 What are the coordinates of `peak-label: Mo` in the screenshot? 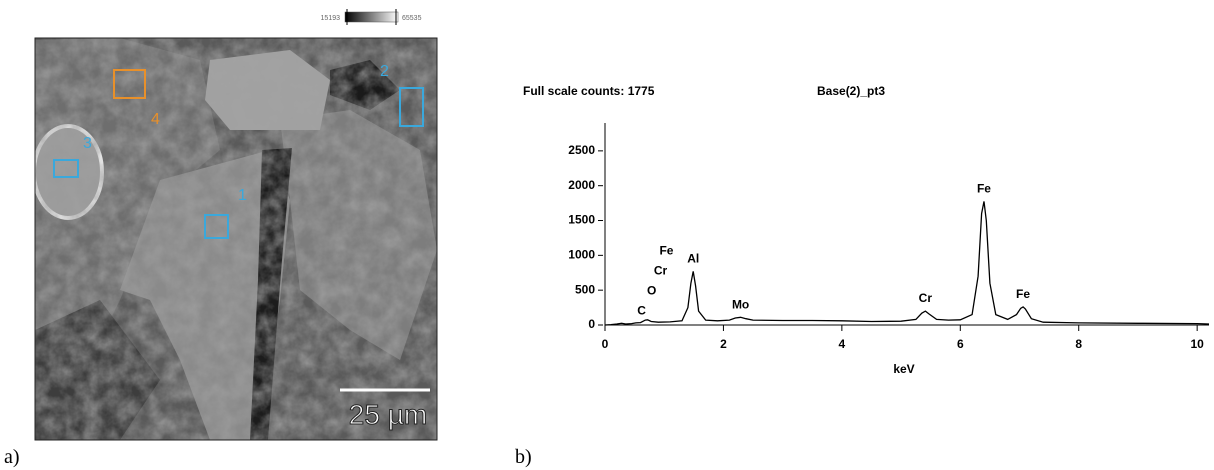 It's located at (740, 305).